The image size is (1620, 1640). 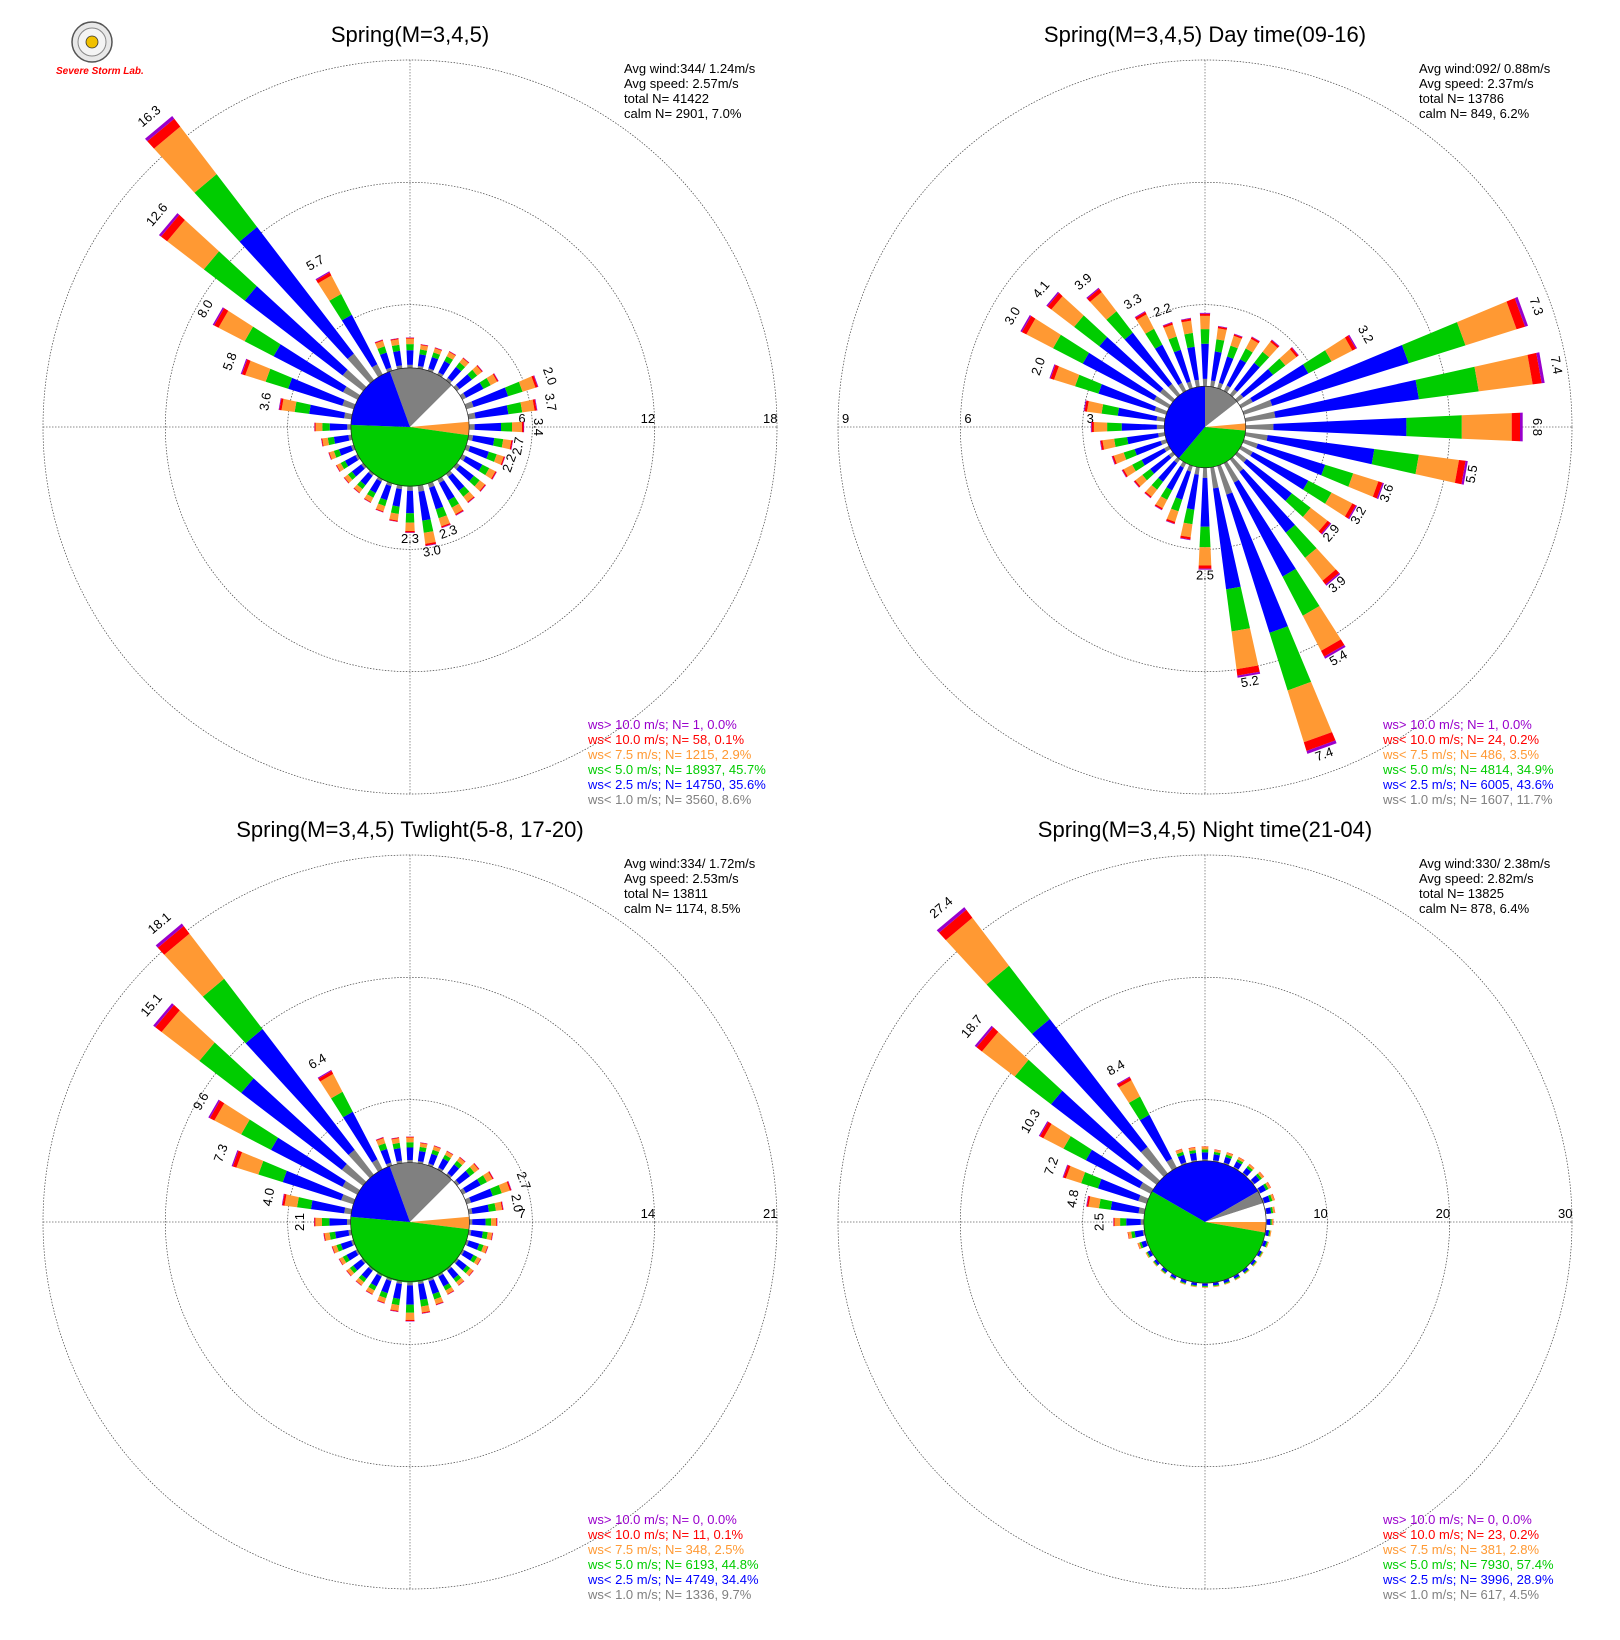 I want to click on stats-line: Avg speed: 2.57m/s, so click(x=681, y=83).